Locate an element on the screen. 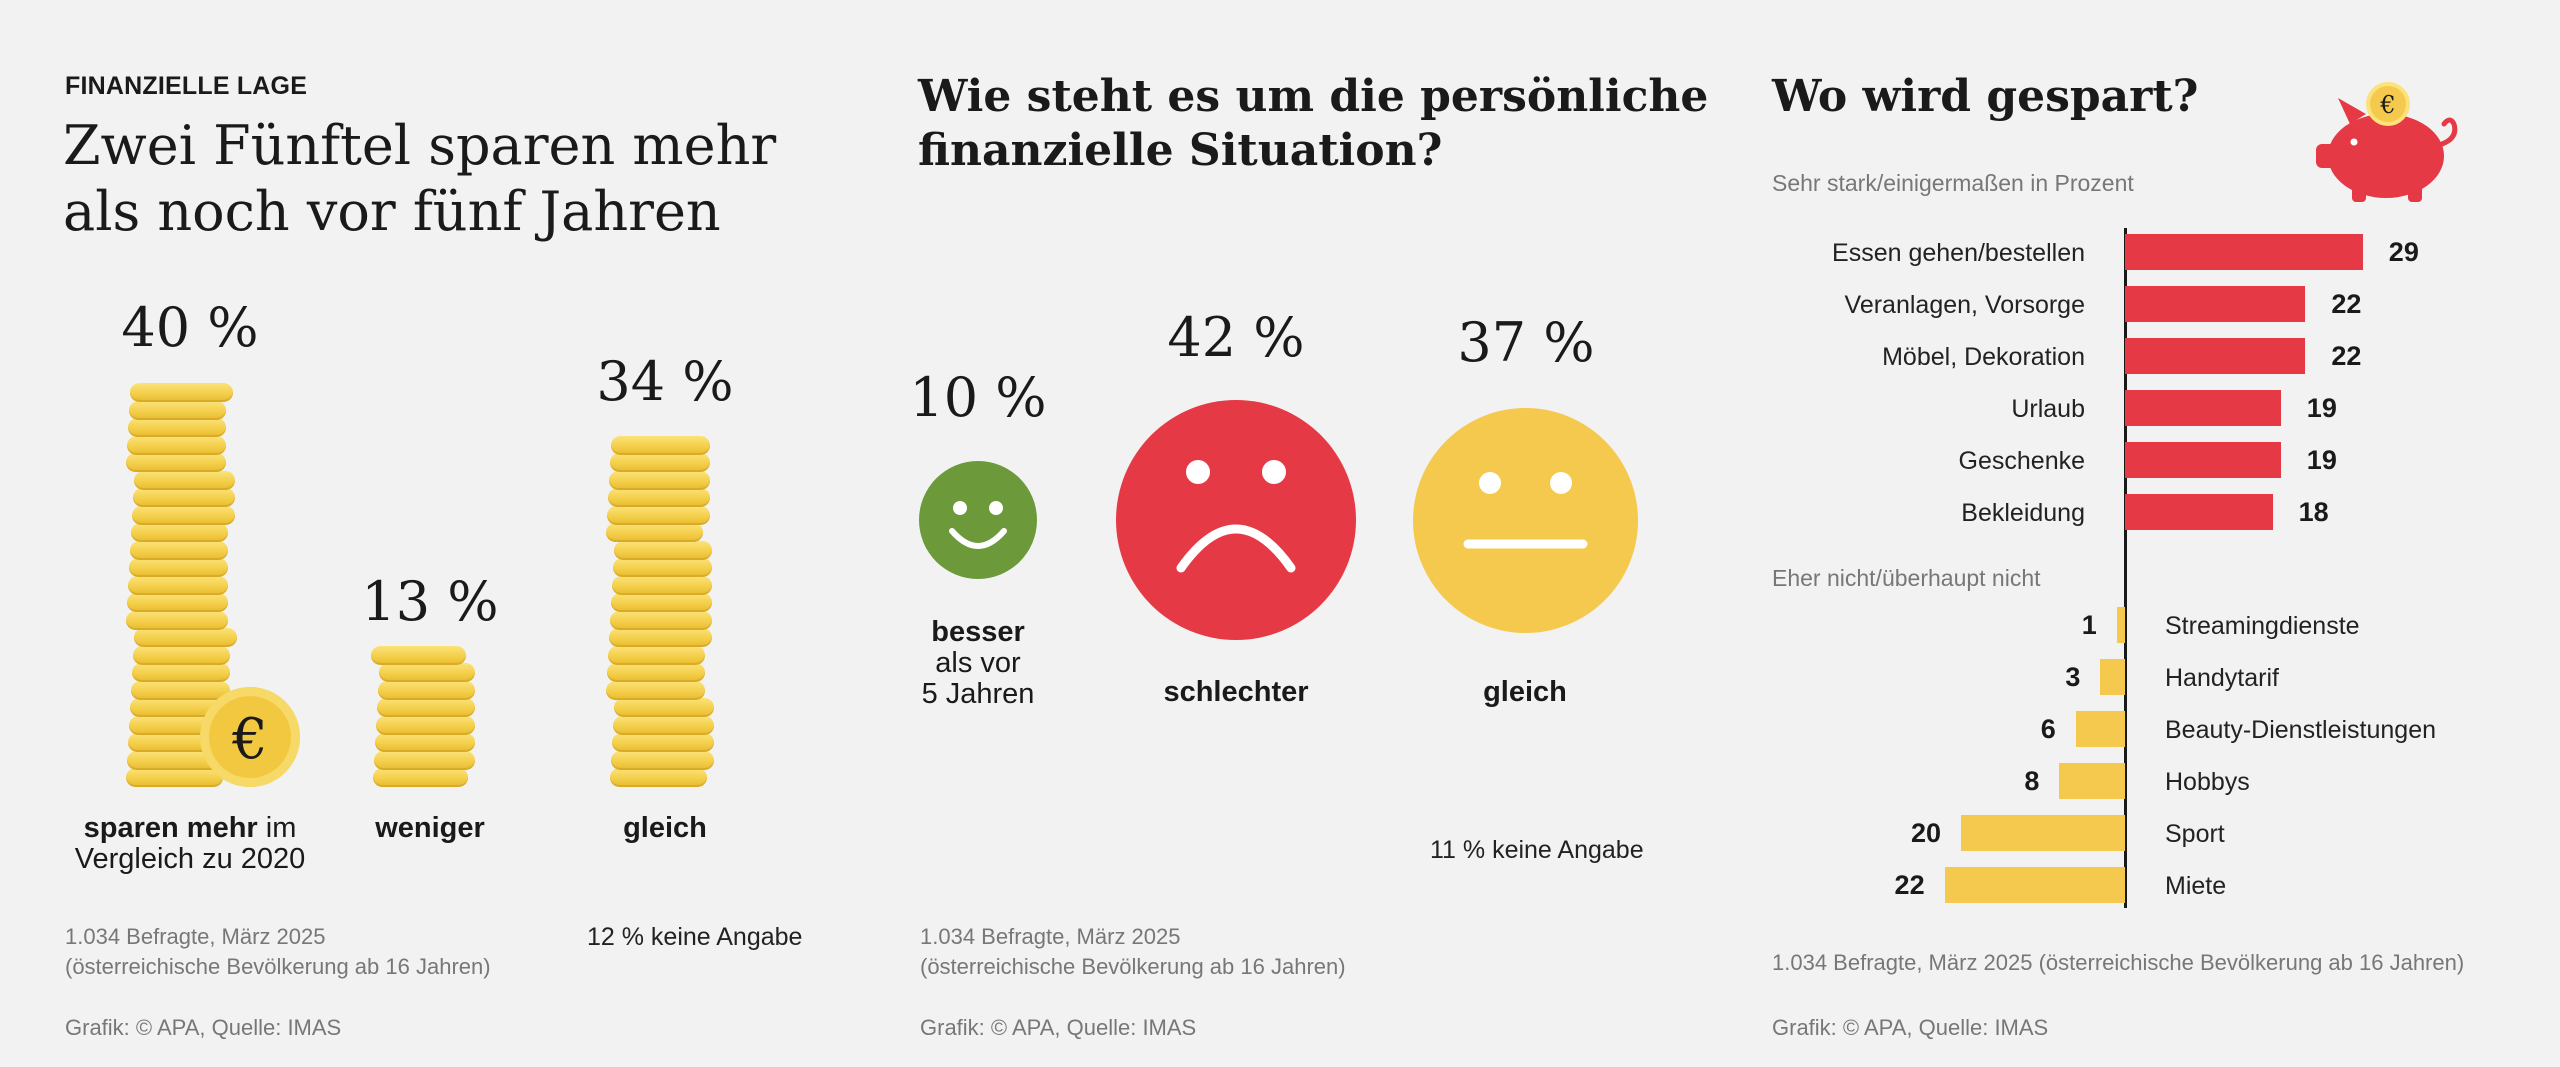 This screenshot has height=1067, width=2560. panel2-label-gleich: gleich is located at coordinates (1525, 692).